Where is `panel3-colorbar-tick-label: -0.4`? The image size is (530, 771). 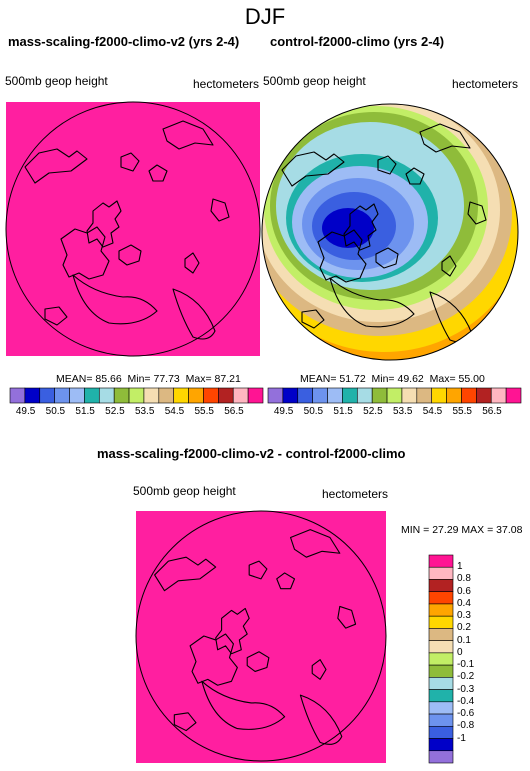
panel3-colorbar-tick-label: -0.4 is located at coordinates (466, 701).